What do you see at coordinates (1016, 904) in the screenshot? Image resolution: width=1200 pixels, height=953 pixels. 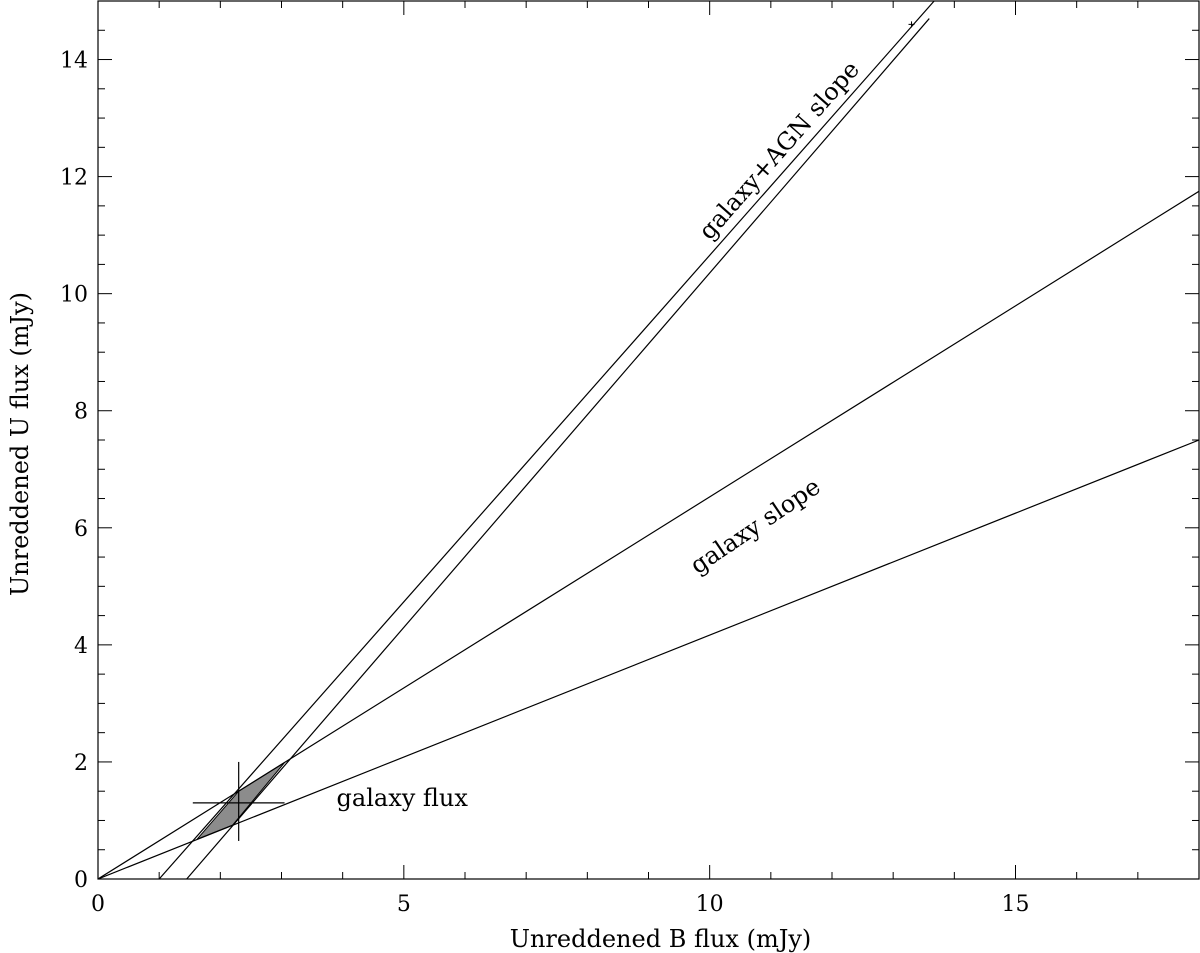 I see `x-tick-label: 15` at bounding box center [1016, 904].